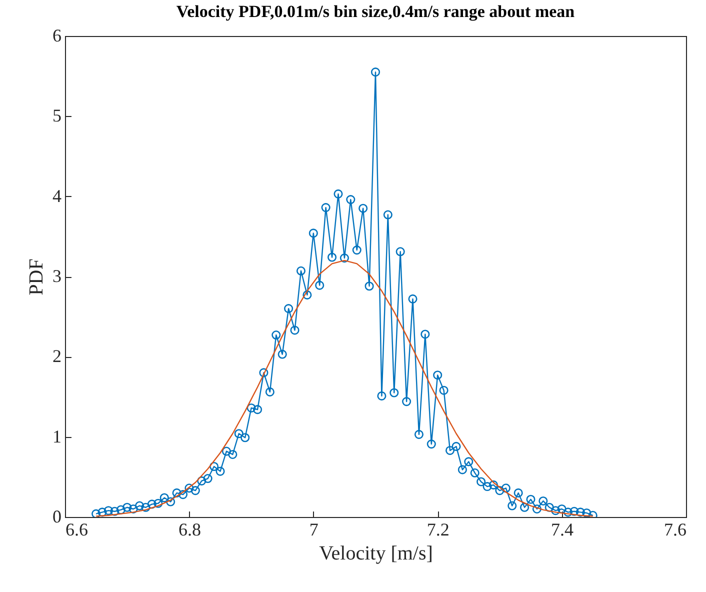 The width and height of the screenshot is (706, 592). I want to click on y-tick-label: 3, so click(57, 276).